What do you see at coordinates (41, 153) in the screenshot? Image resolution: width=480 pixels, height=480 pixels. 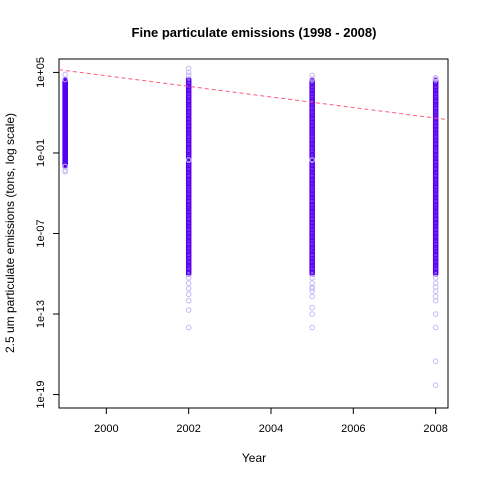 I see `y-tick-label: 1e-01` at bounding box center [41, 153].